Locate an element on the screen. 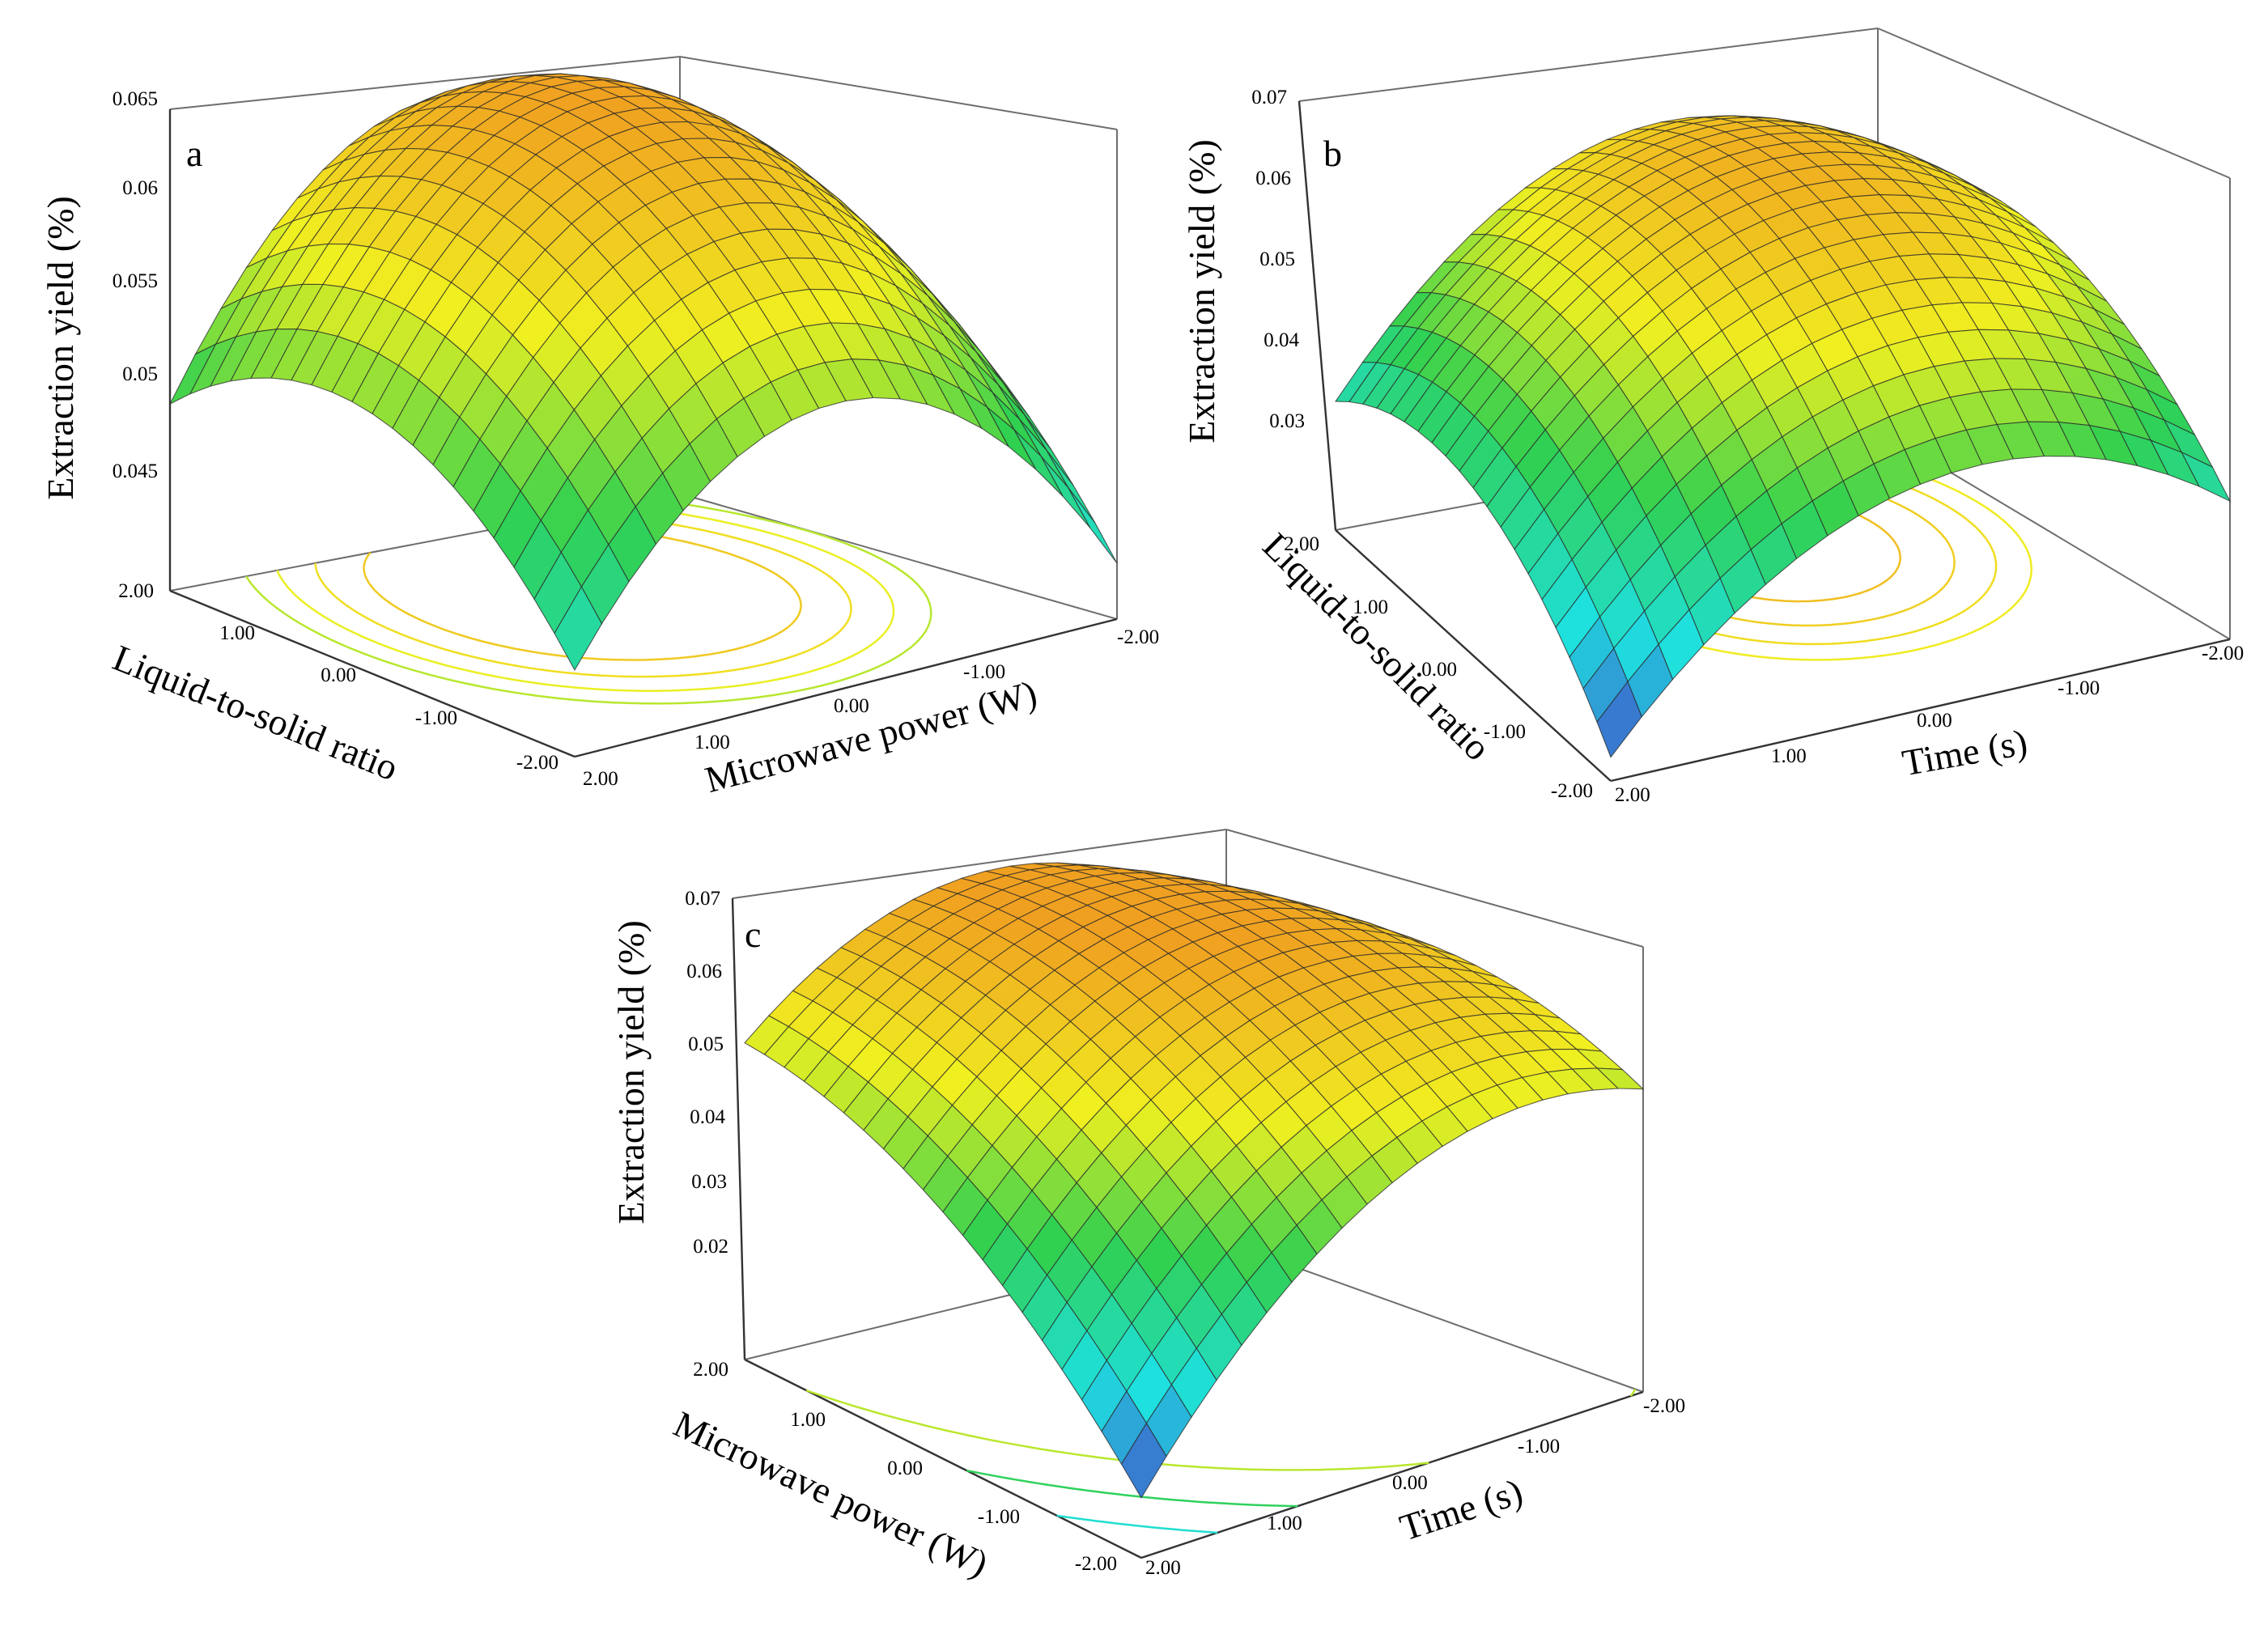  panel-a-z-ticks: 0.065 0.06 0.055 0.05 0.045 is located at coordinates (135, 285).